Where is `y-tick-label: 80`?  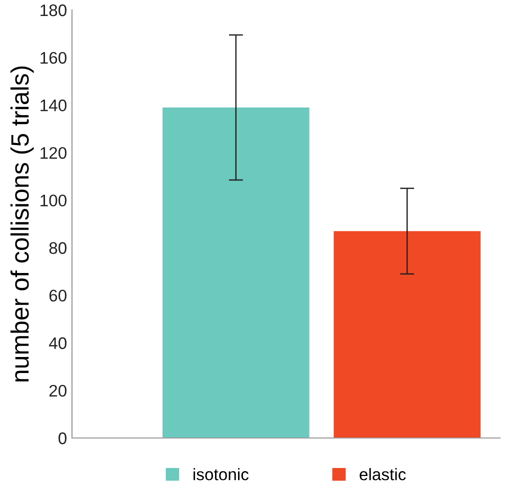 y-tick-label: 80 is located at coordinates (57, 248).